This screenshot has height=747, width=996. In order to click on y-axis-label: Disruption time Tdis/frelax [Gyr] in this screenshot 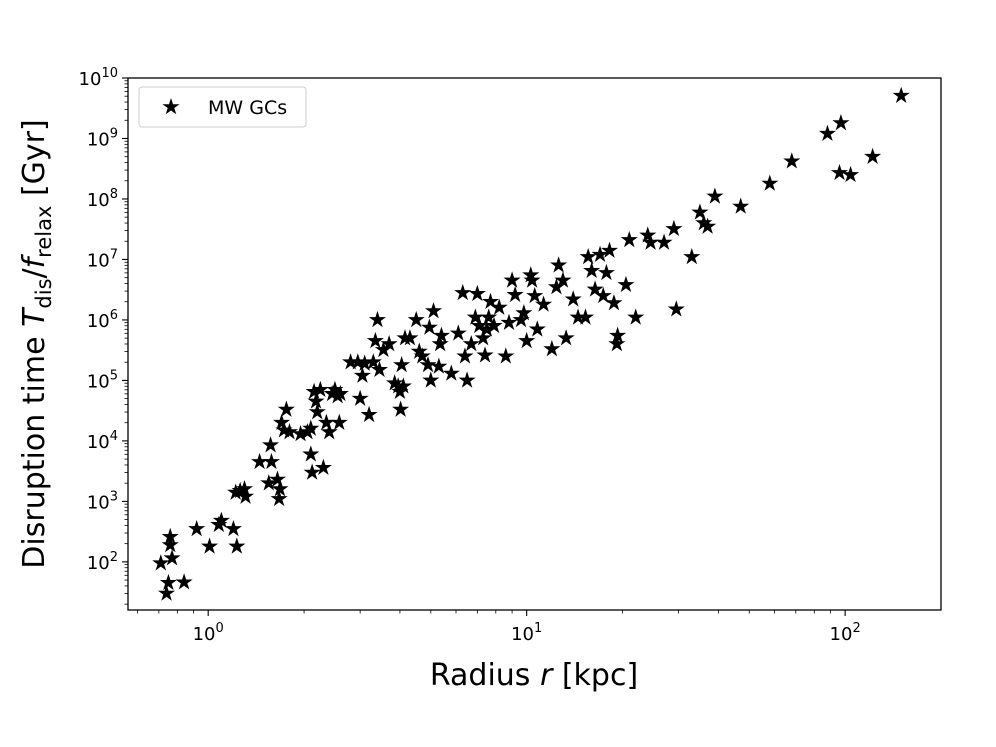, I will do `click(36, 343)`.